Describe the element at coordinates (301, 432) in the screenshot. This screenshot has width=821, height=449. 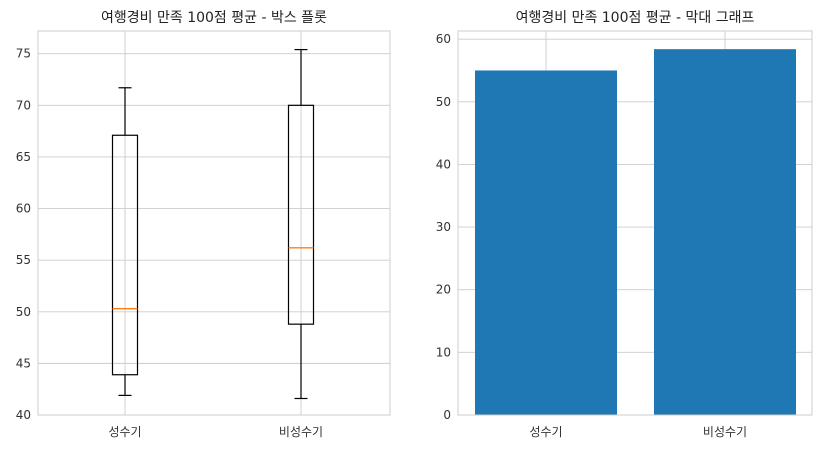
I see `box-plot-x-tick-label: 비성수기` at that location.